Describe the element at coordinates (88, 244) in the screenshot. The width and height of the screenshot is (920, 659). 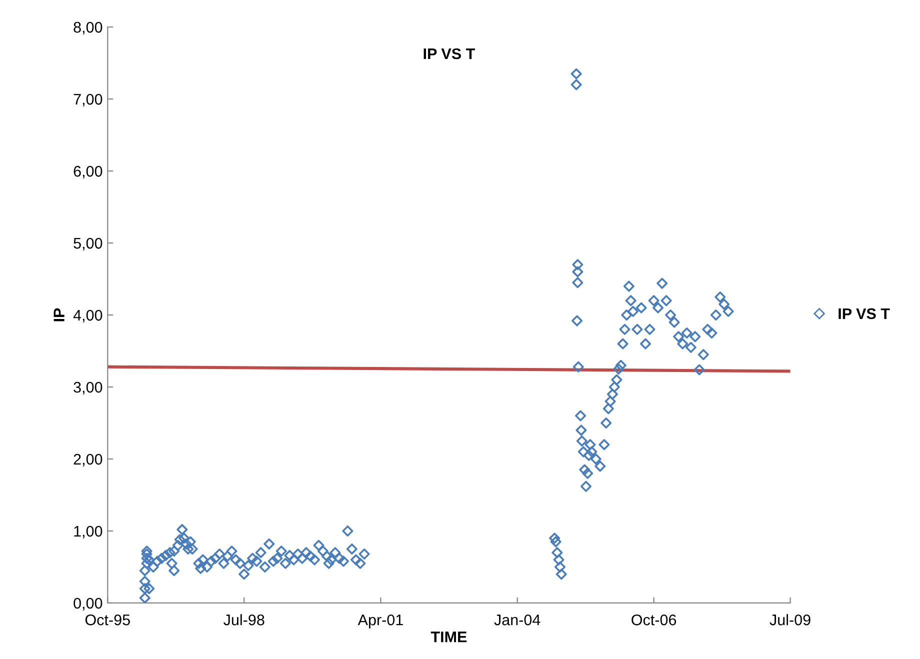
I see `y-tick-label: 5,00` at that location.